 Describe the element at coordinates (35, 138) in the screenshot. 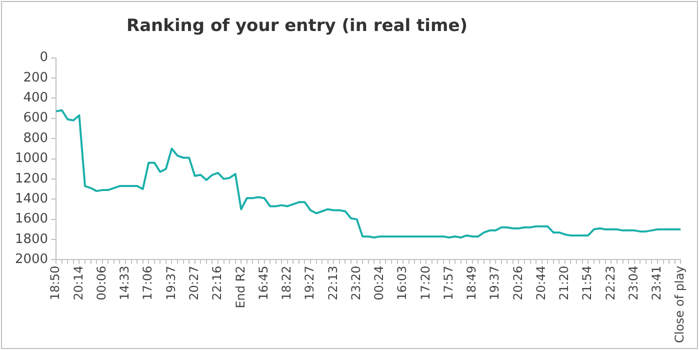

I see `y-tick-label: 800` at that location.